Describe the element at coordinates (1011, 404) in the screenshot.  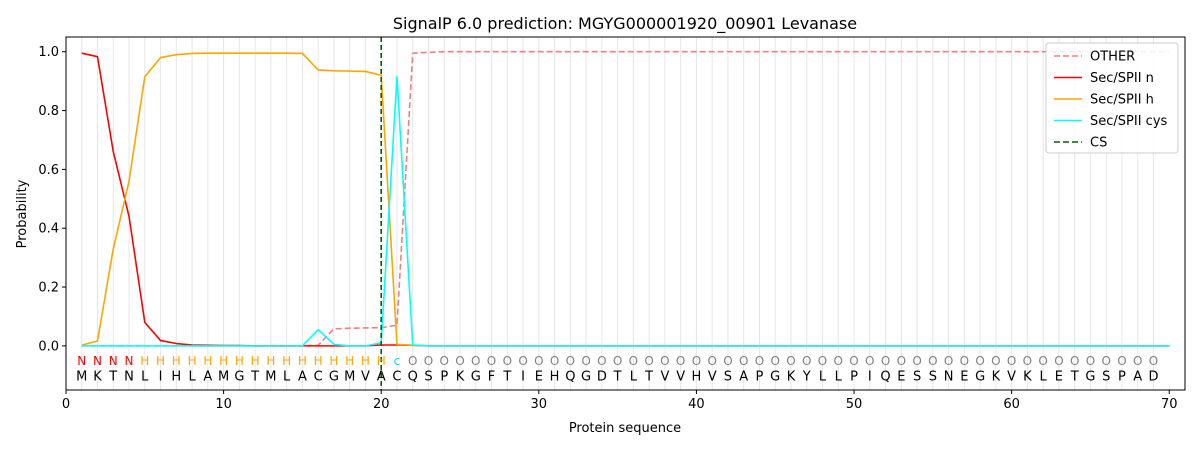
I see `x-tick-label: 60` at that location.